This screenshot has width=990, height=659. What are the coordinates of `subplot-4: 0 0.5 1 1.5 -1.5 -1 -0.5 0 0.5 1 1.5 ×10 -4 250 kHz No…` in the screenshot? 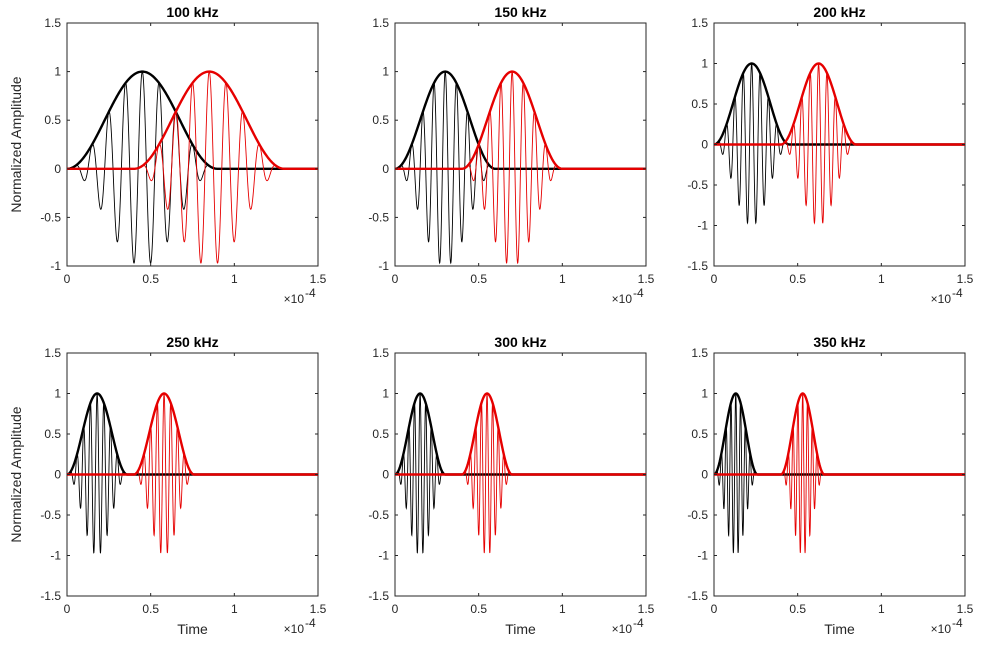 It's located at (167, 485).